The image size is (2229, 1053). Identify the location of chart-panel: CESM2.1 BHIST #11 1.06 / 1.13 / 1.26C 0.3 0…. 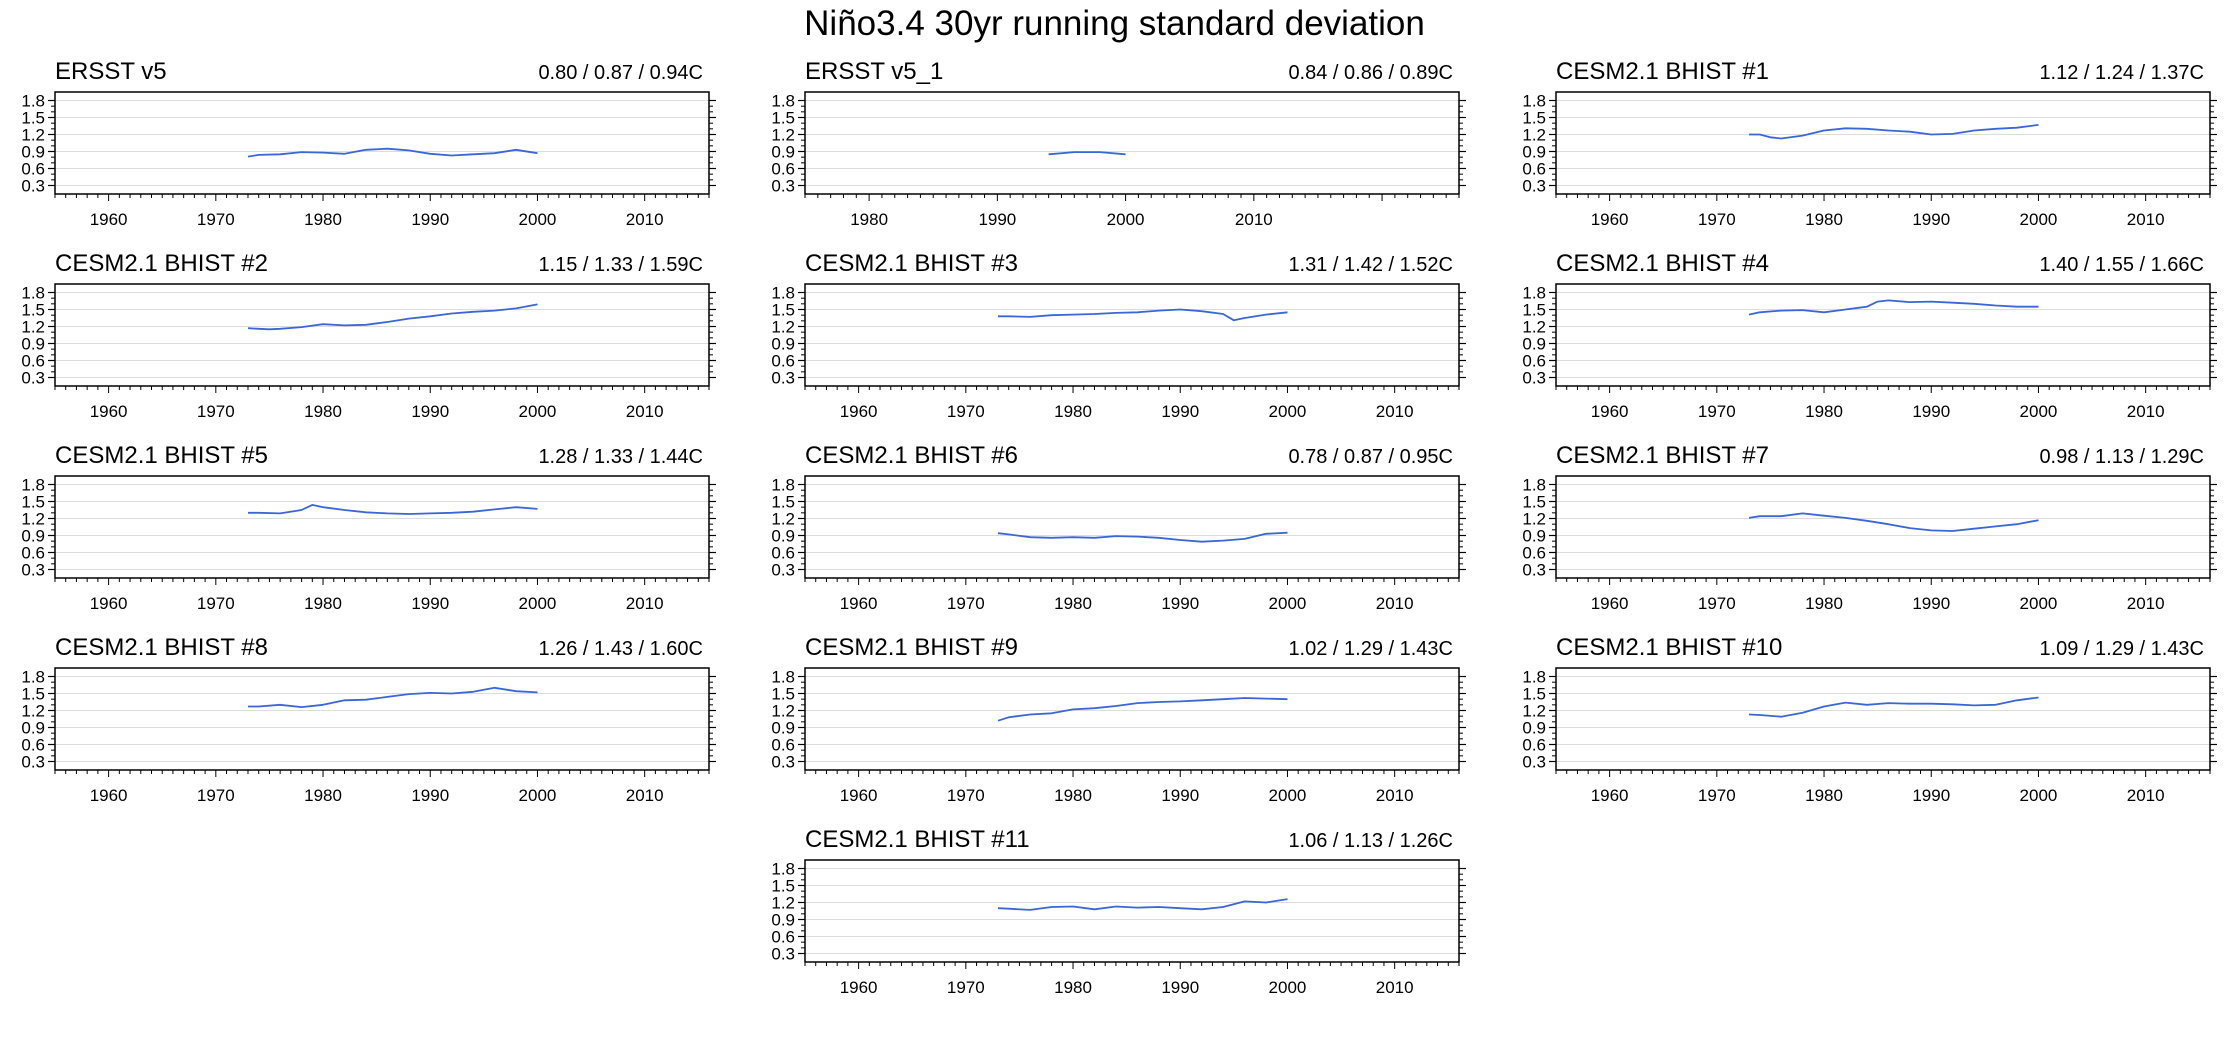
(1110, 915).